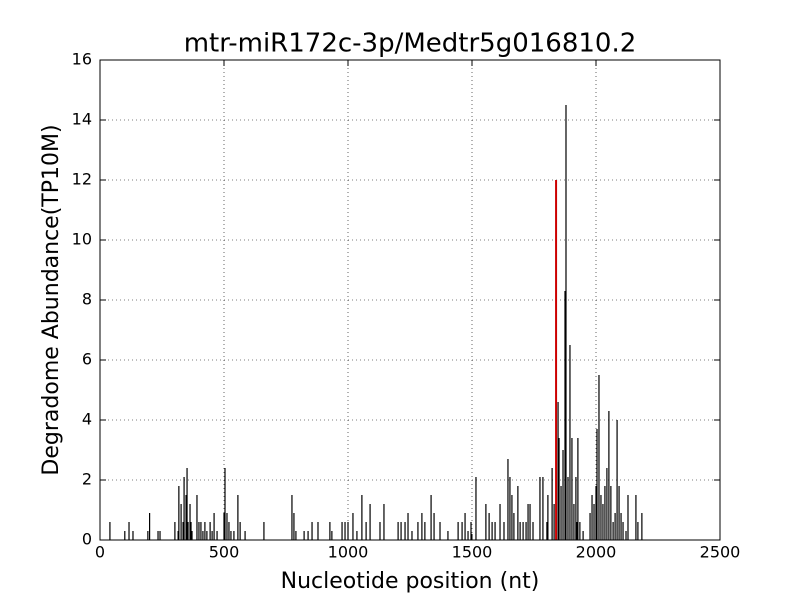 The width and height of the screenshot is (800, 600). Describe the element at coordinates (82, 119) in the screenshot. I see `y-tick-label: 14` at that location.